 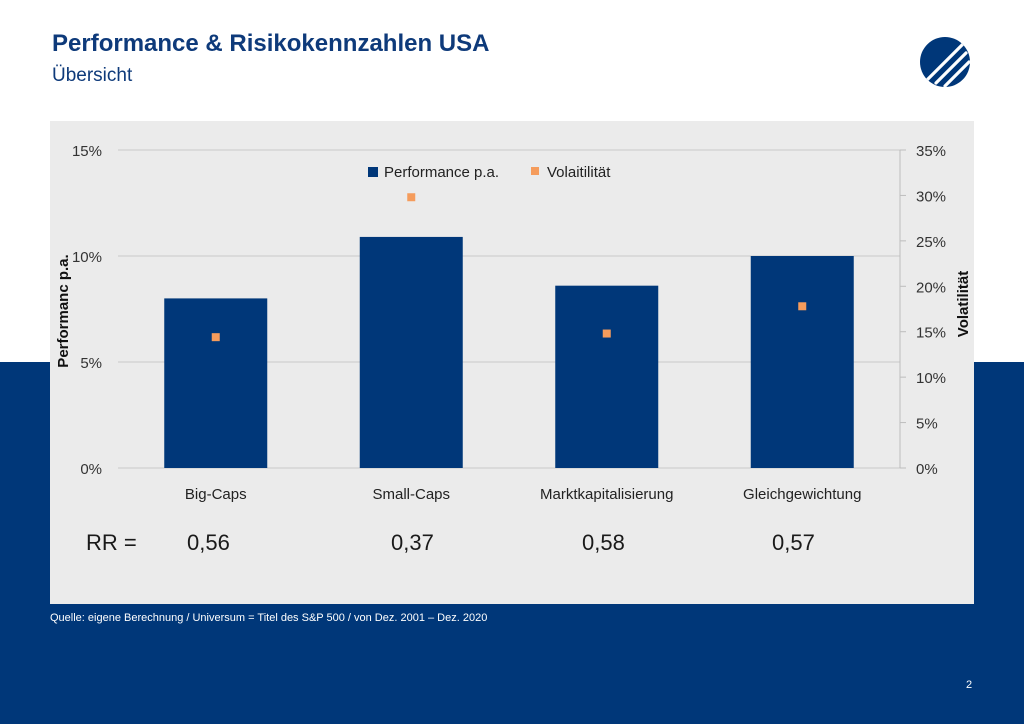 What do you see at coordinates (111, 542) in the screenshot?
I see `rr-label: RR =` at bounding box center [111, 542].